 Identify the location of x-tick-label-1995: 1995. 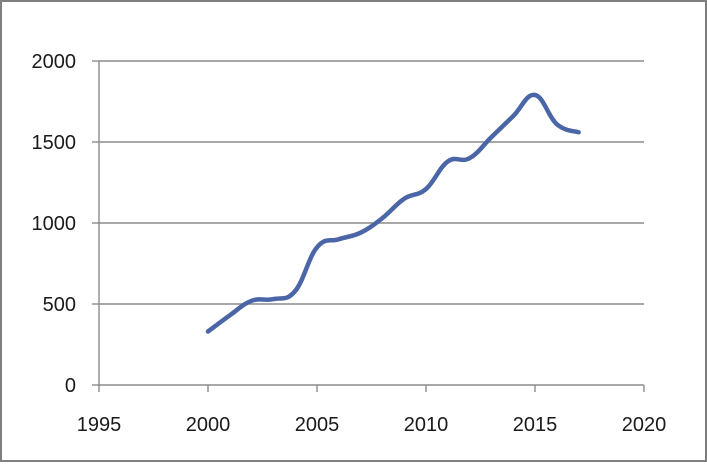
(99, 425).